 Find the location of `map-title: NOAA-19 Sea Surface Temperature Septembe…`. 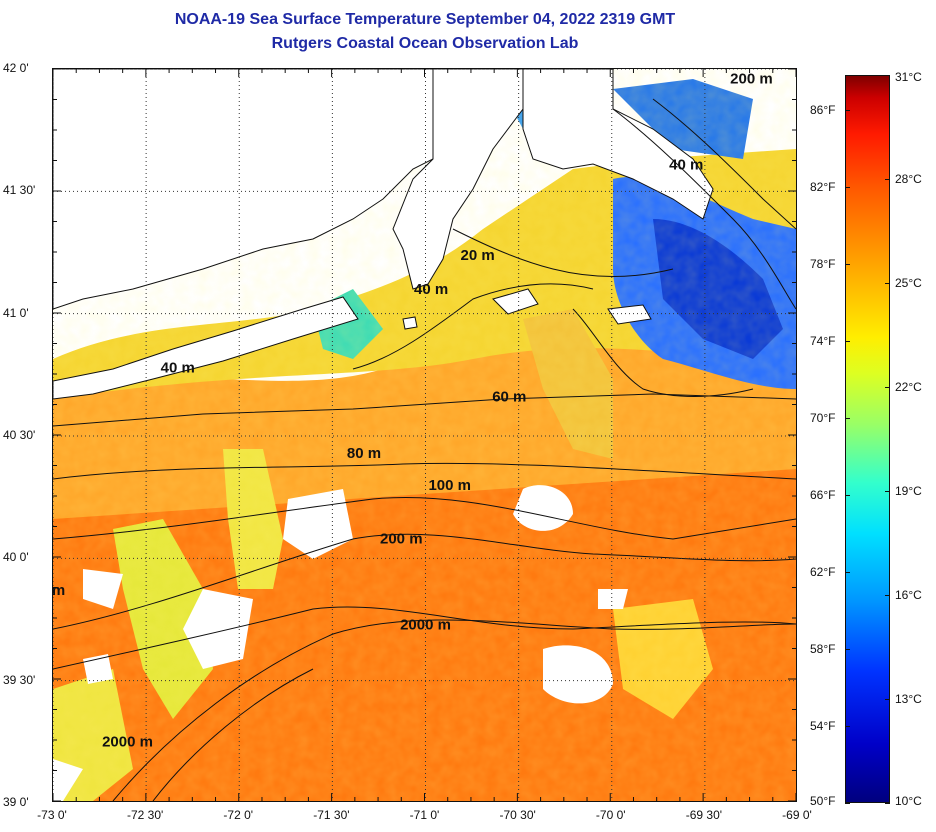

map-title: NOAA-19 Sea Surface Temperature Septembe… is located at coordinates (425, 19).